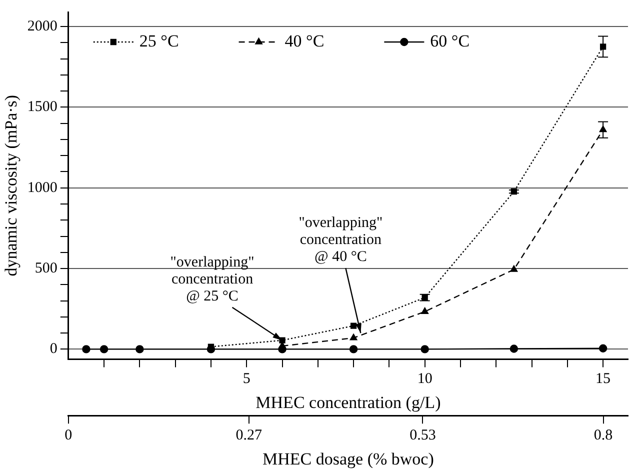  Describe the element at coordinates (603, 379) in the screenshot. I see `x-tick-label: 15` at that location.